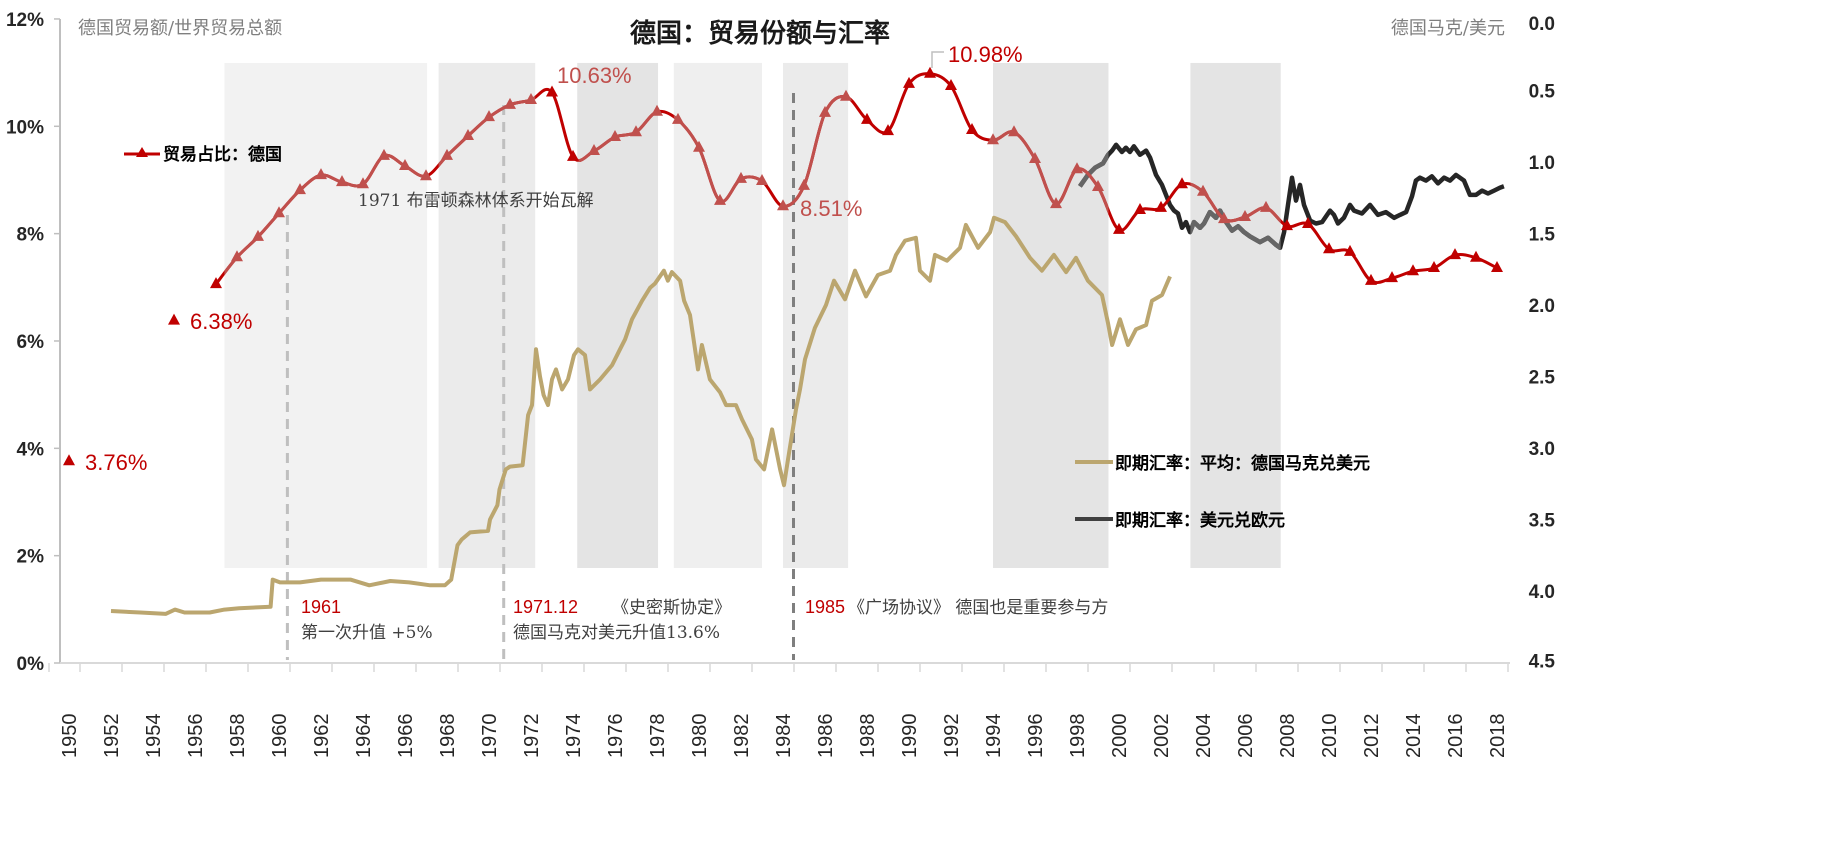 This screenshot has height=863, width=1821. I want to click on trade-share-point-1989, so click(888, 130).